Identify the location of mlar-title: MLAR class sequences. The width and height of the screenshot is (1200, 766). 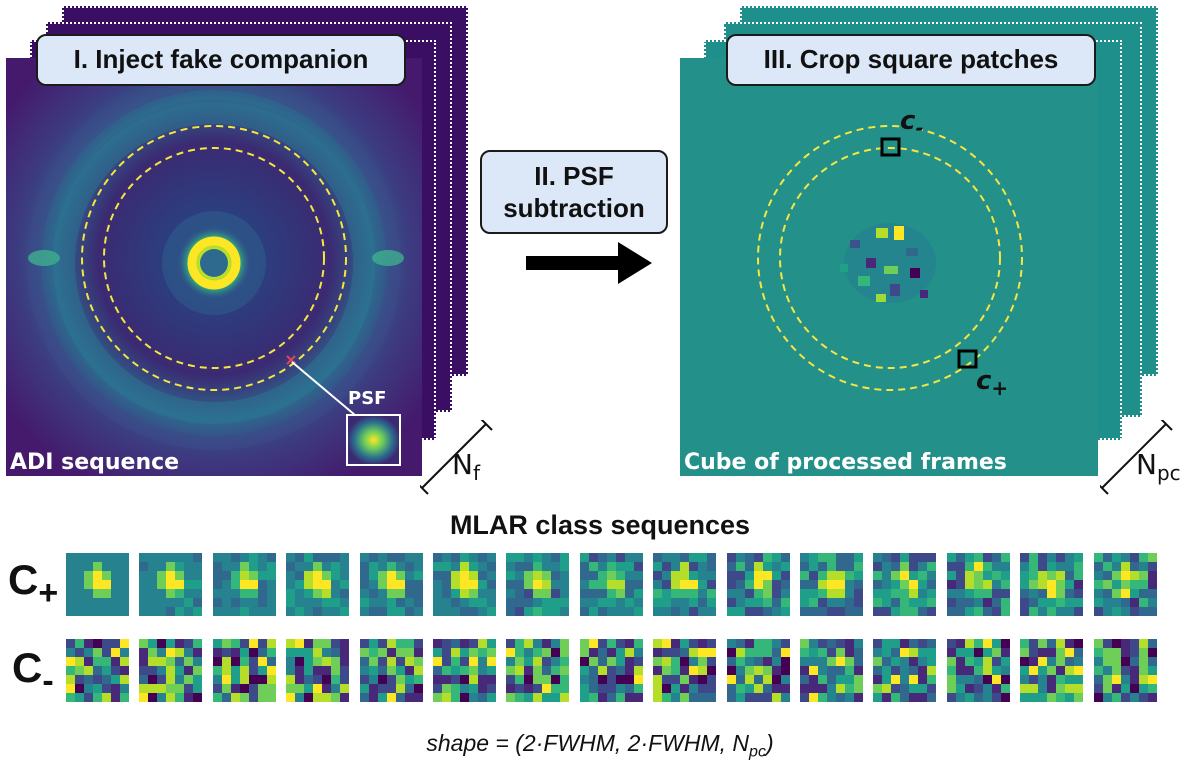
(600, 525).